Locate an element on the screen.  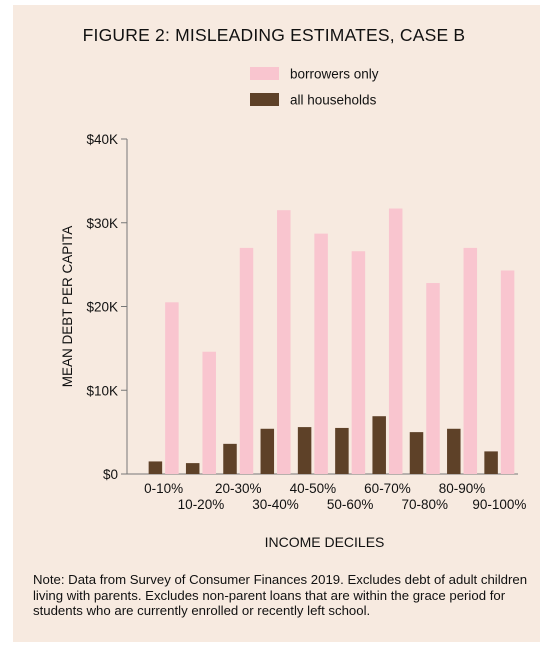
x-tick-label: 80-90% is located at coordinates (462, 488).